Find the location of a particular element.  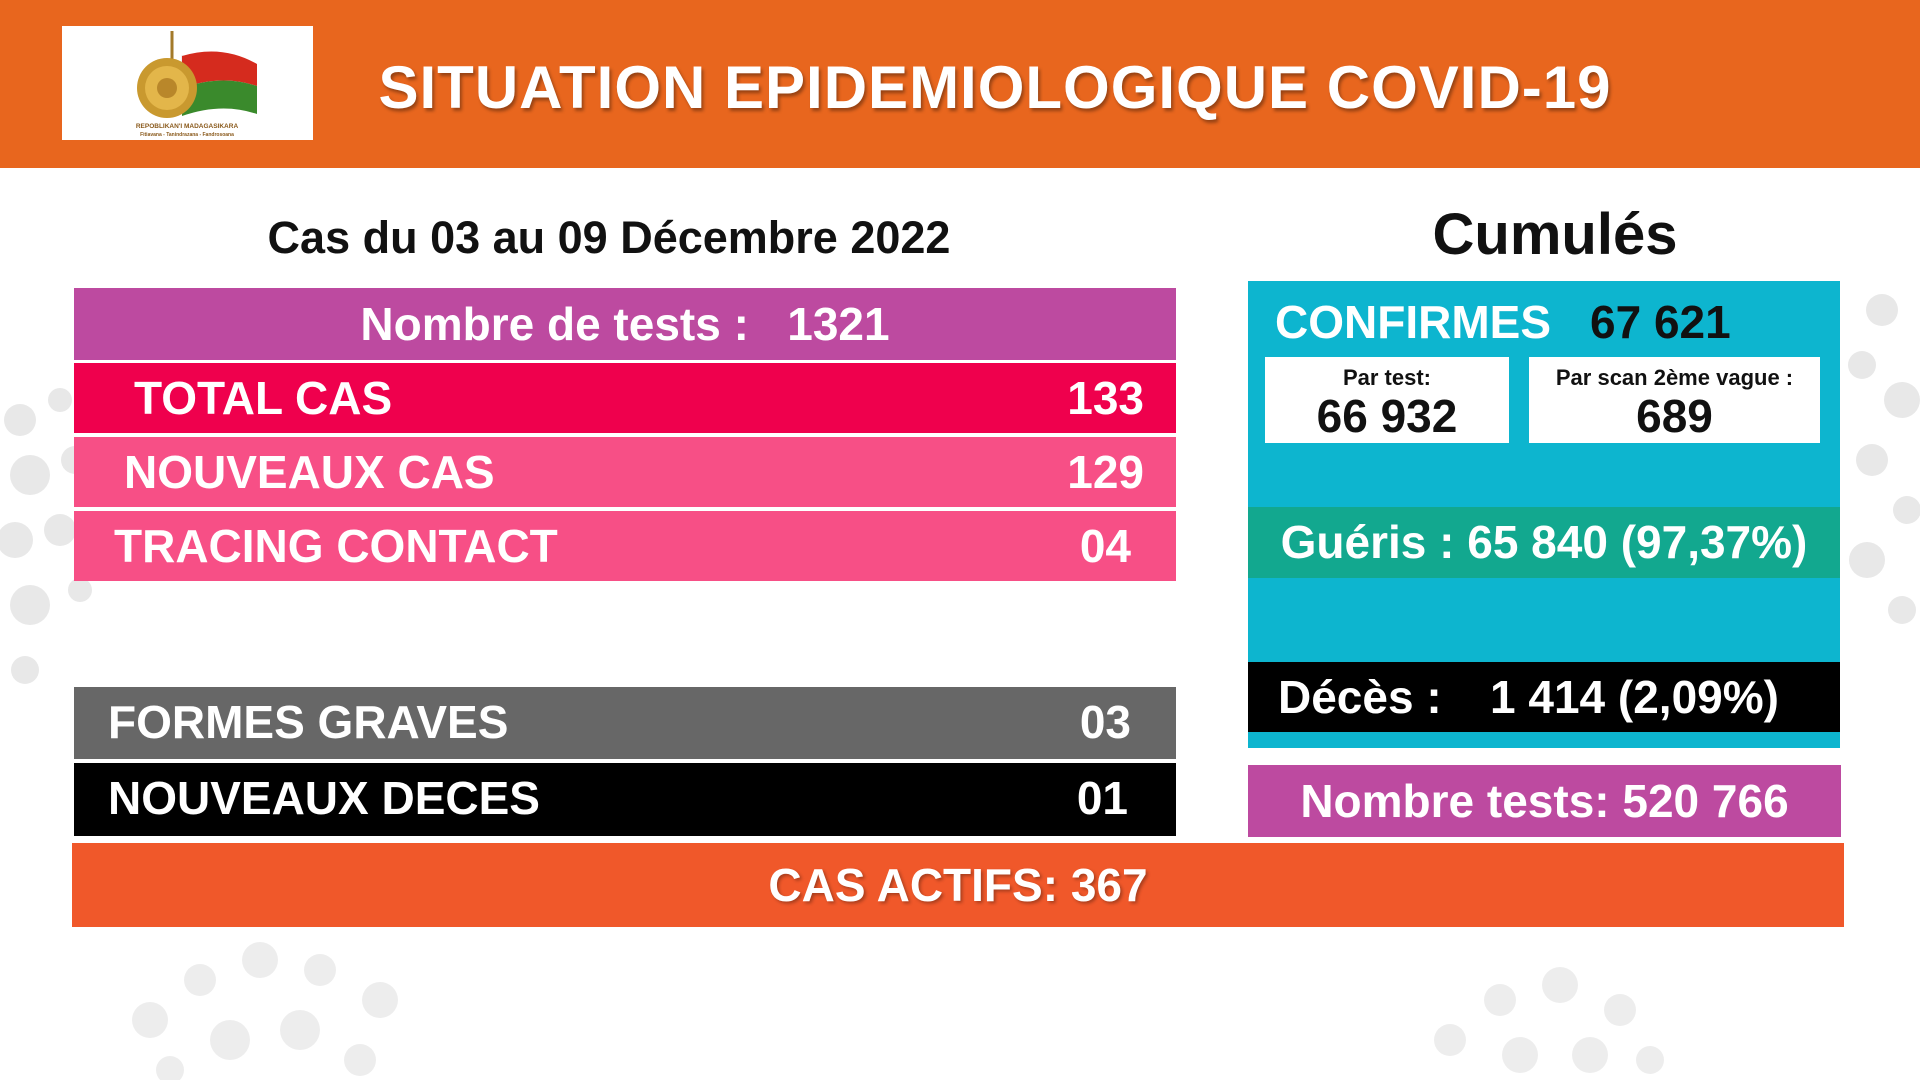

total-cas-value: 133 is located at coordinates (1105, 398).